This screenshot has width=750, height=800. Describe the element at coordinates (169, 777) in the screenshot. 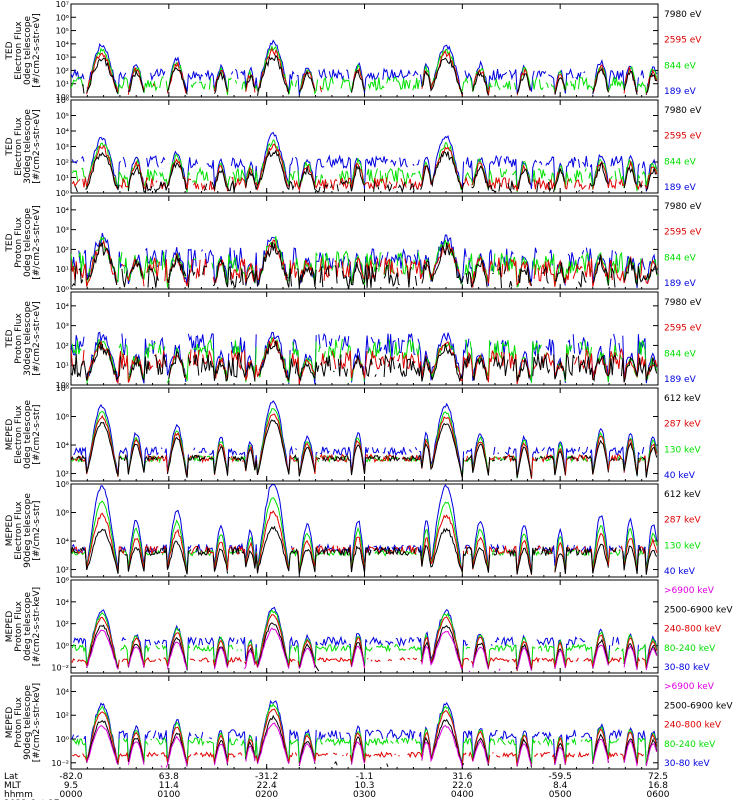

I see `x-tick-label: 63.8` at that location.